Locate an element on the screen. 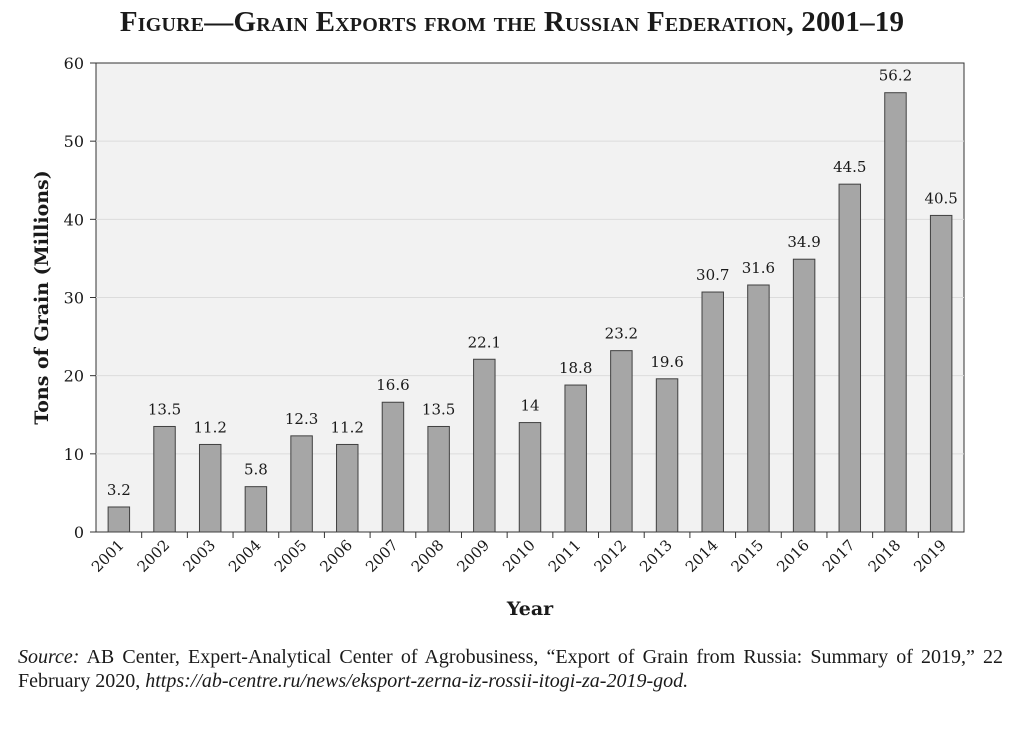 The height and width of the screenshot is (739, 1024). bar-2005 is located at coordinates (301, 484).